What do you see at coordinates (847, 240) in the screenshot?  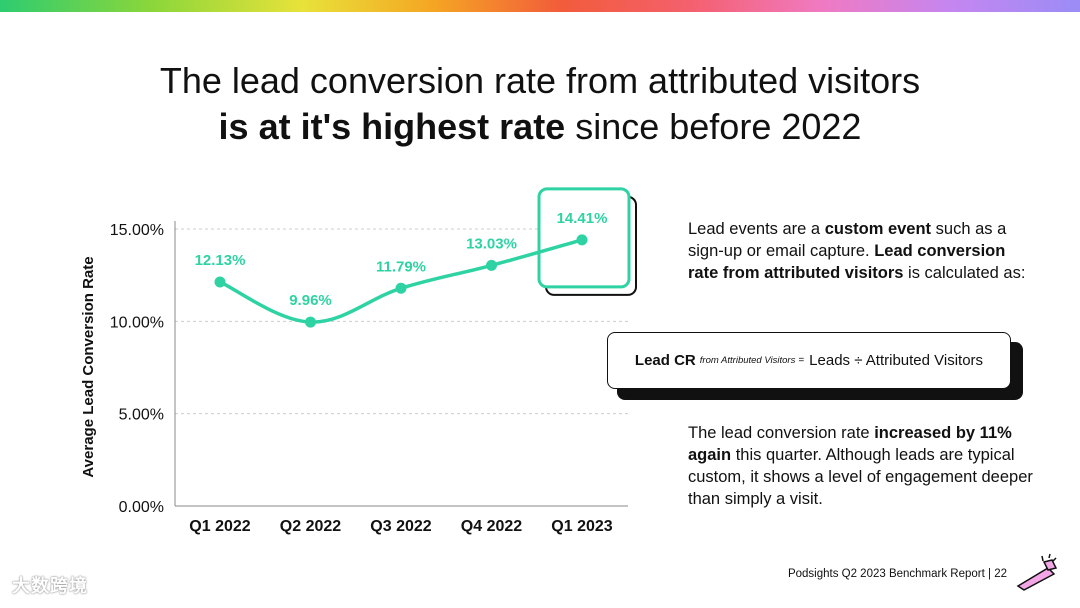 I see `desc1-text-2: such as a sign-up or email capture.` at bounding box center [847, 240].